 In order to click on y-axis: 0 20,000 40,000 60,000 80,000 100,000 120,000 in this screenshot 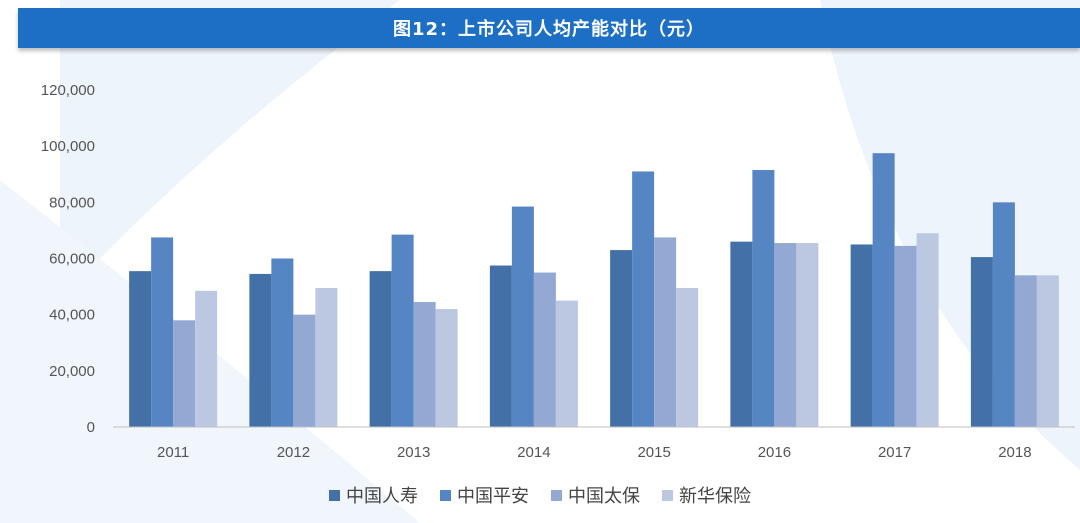, I will do `click(68, 259)`.